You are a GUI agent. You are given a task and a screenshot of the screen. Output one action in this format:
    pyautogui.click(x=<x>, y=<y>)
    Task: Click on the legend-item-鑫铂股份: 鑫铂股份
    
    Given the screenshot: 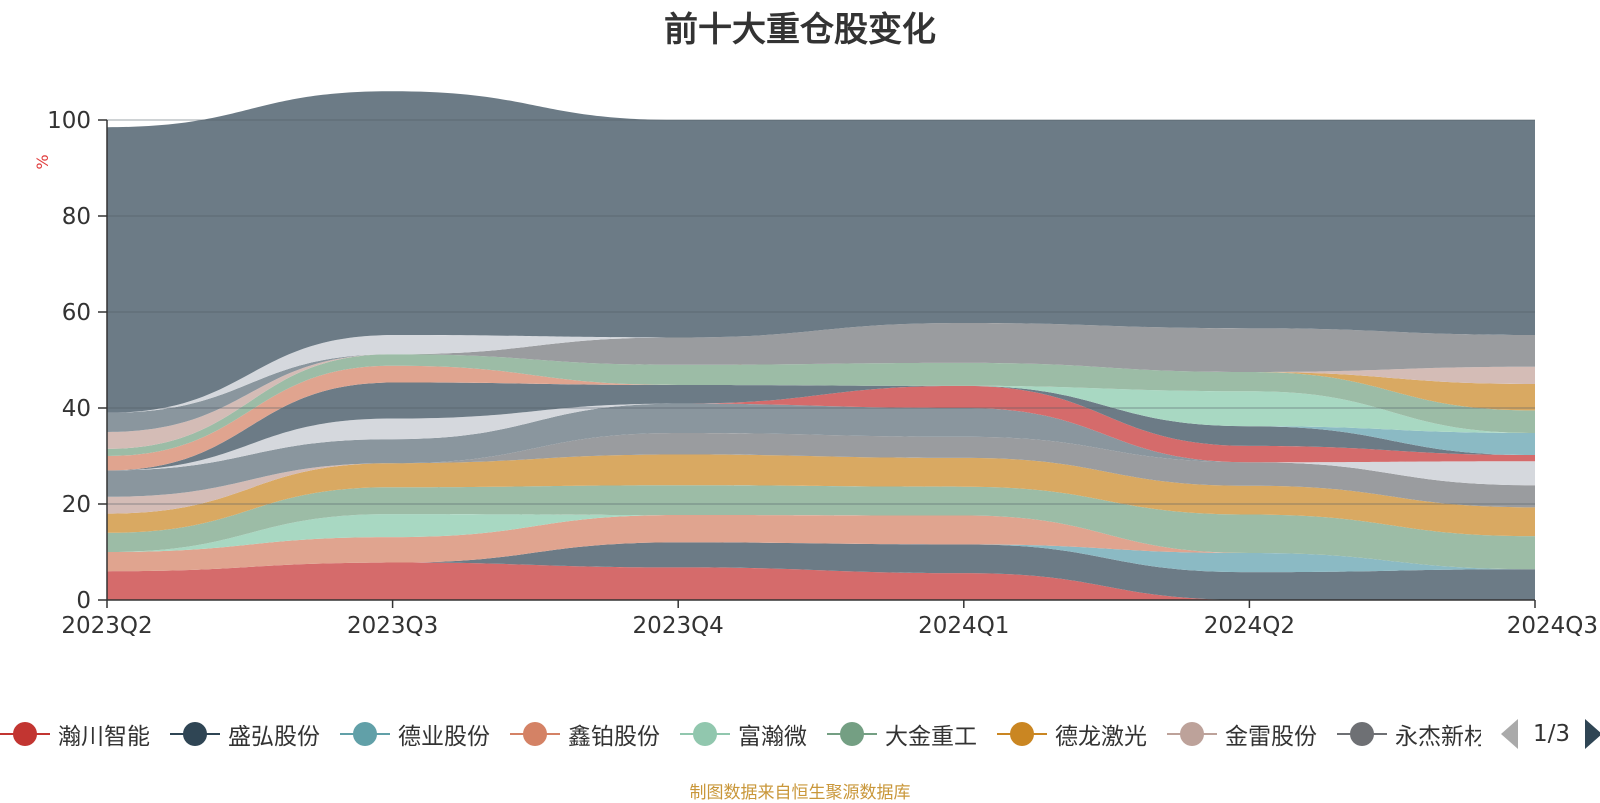 What is the action you would take?
    pyautogui.click(x=585, y=734)
    